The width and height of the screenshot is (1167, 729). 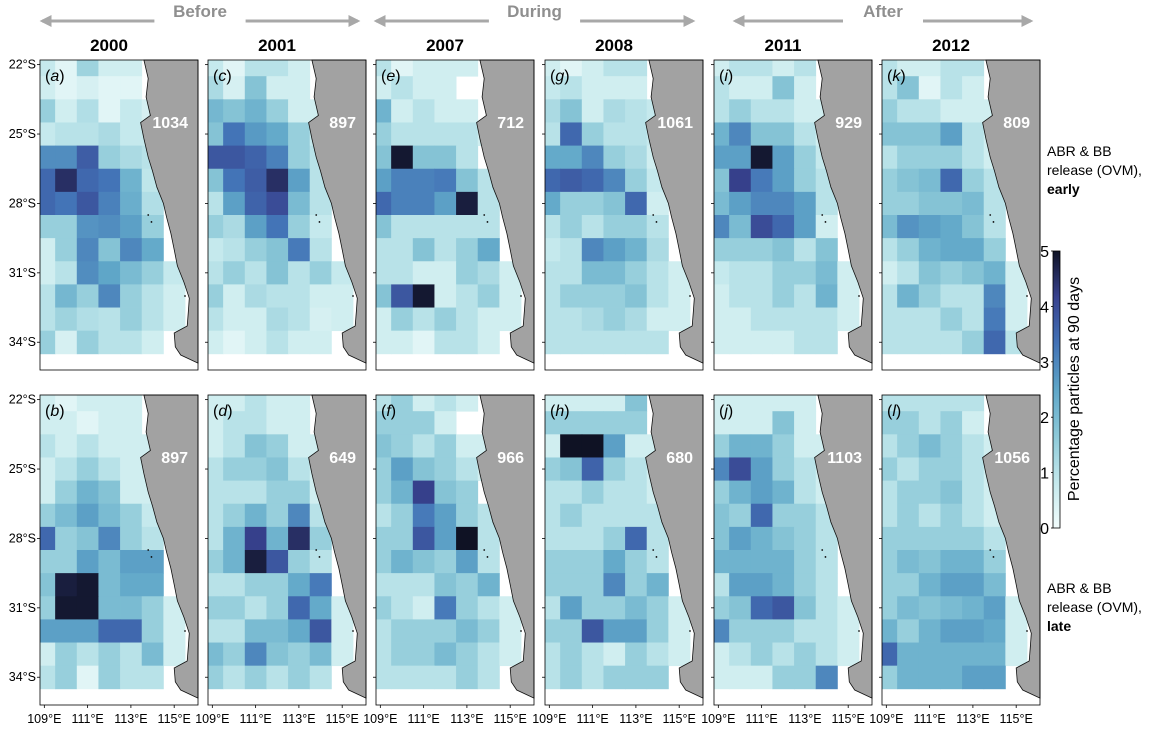 What do you see at coordinates (530, 45) in the screenshot?
I see `year-headers: 2000 2001 2007 2008 2011 2012` at bounding box center [530, 45].